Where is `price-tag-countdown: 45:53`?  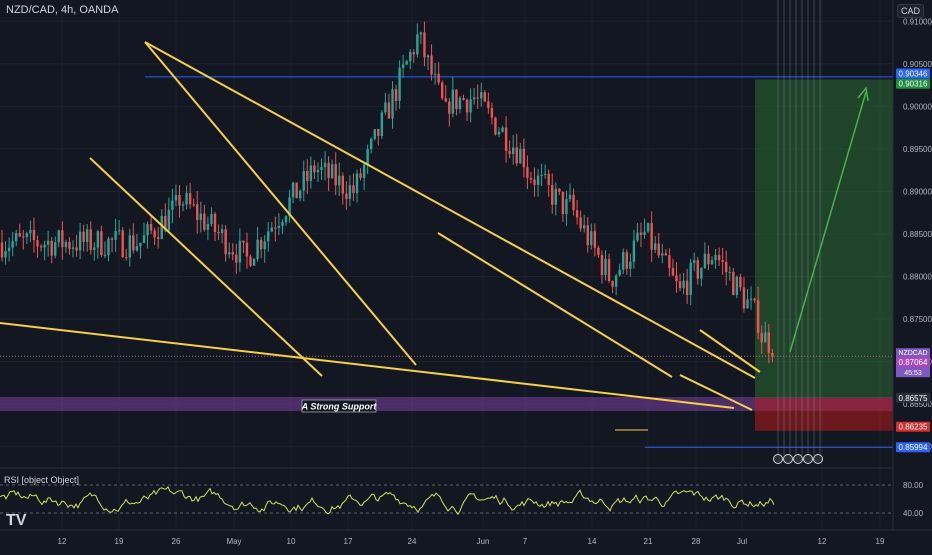 price-tag-countdown: 45:53 is located at coordinates (913, 373).